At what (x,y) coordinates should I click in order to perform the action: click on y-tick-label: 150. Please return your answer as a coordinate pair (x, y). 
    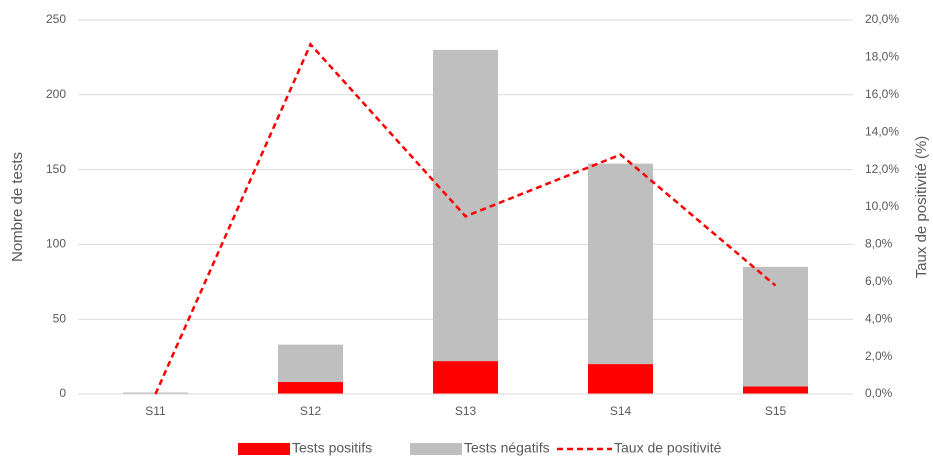
    Looking at the image, I should click on (56, 169).